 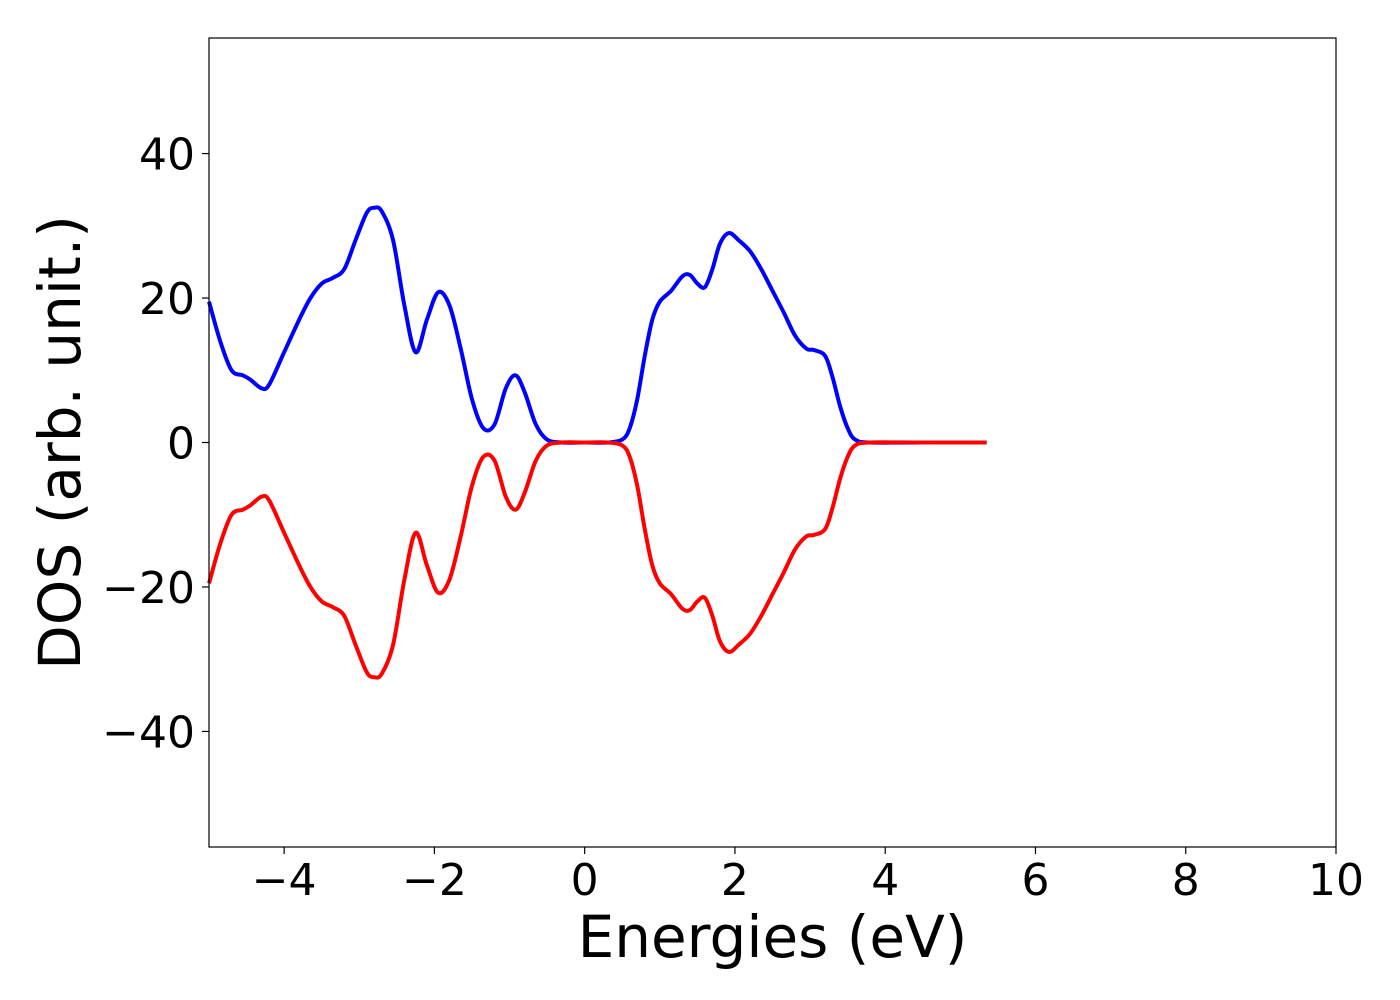 What do you see at coordinates (148, 732) in the screenshot?
I see `y-tick-label: −40` at bounding box center [148, 732].